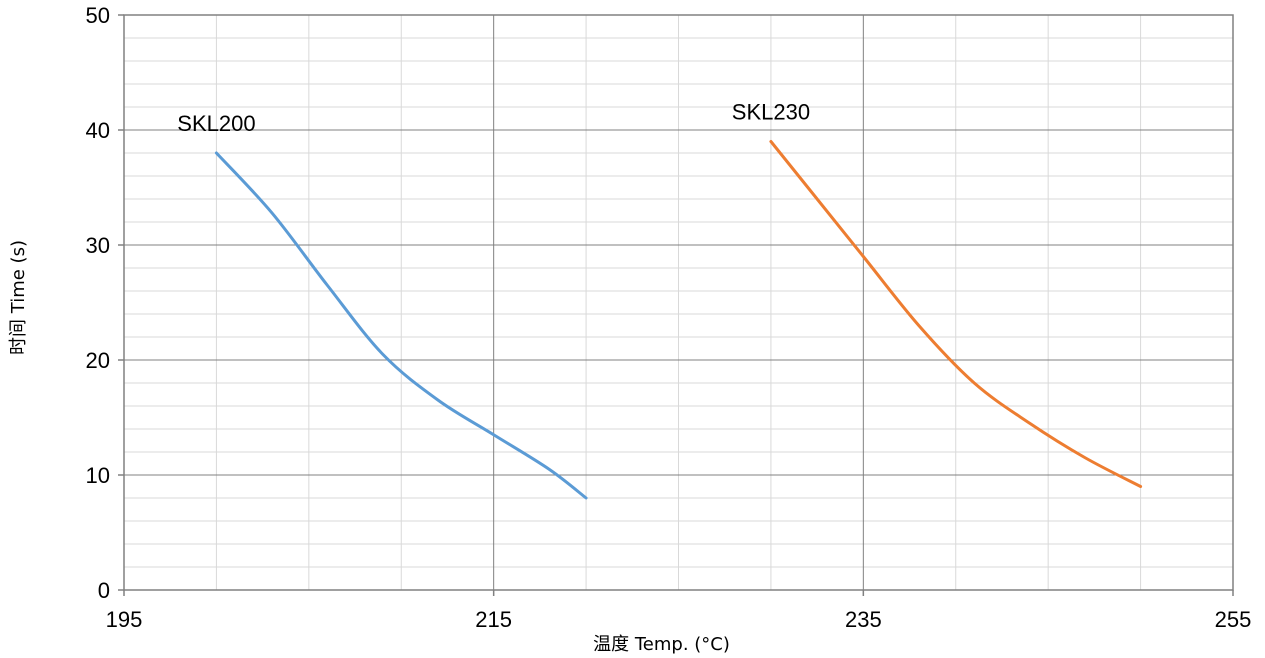 The width and height of the screenshot is (1265, 658). What do you see at coordinates (98, 245) in the screenshot?
I see `y-tick-label: 30` at bounding box center [98, 245].